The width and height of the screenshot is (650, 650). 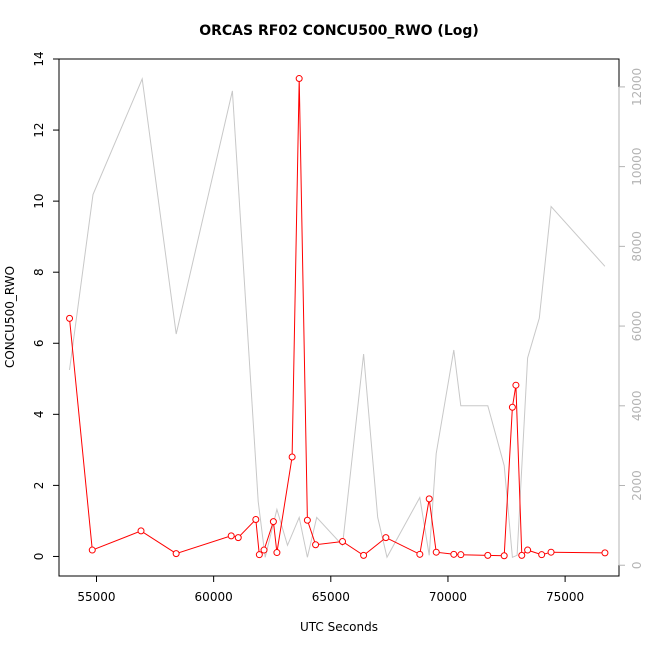 I want to click on y2-tick-label: 8000, so click(x=637, y=246).